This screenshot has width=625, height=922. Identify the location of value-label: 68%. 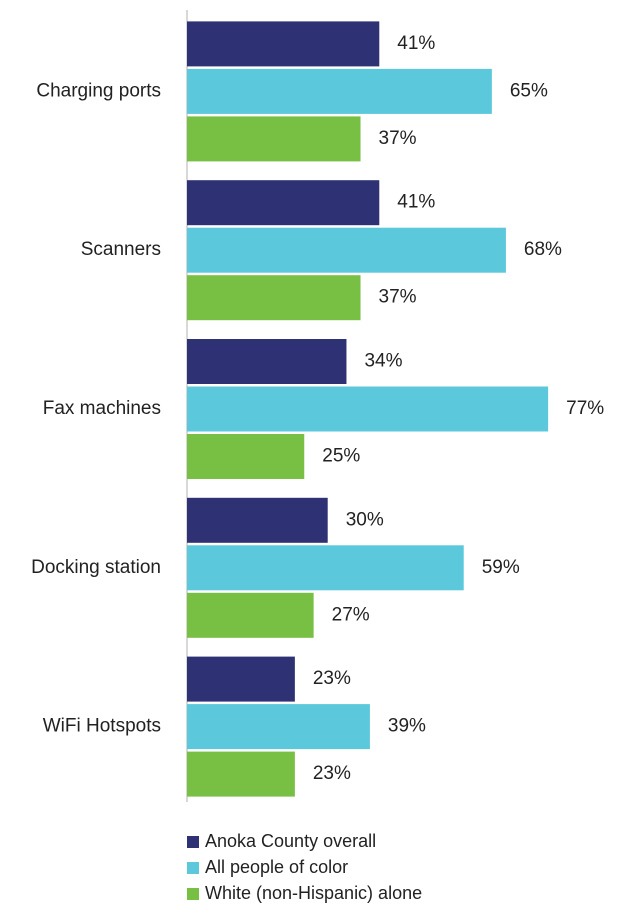
(543, 249).